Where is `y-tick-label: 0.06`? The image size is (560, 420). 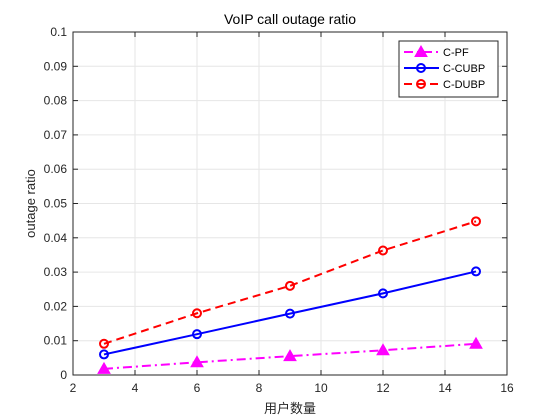
y-tick-label: 0.06 is located at coordinates (56, 169).